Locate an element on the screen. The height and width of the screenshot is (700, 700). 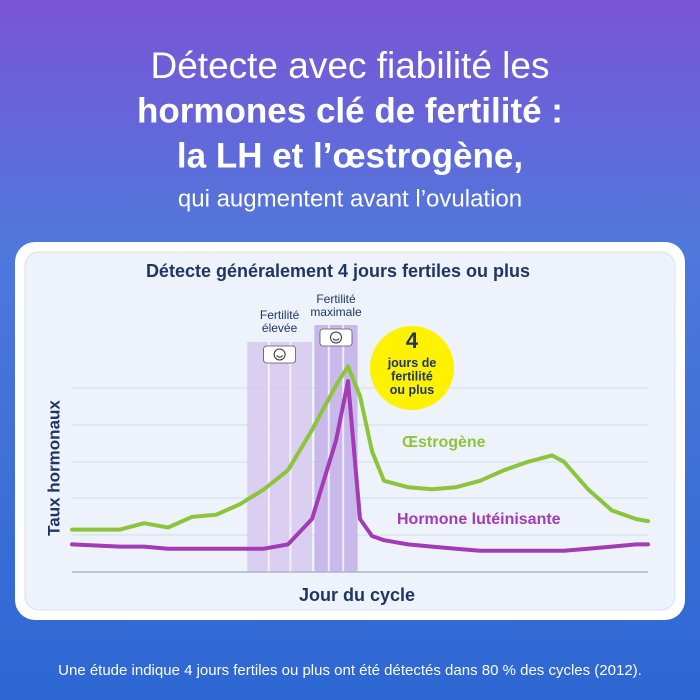
headline: hormones clé de fertilité : is located at coordinates (350, 110).